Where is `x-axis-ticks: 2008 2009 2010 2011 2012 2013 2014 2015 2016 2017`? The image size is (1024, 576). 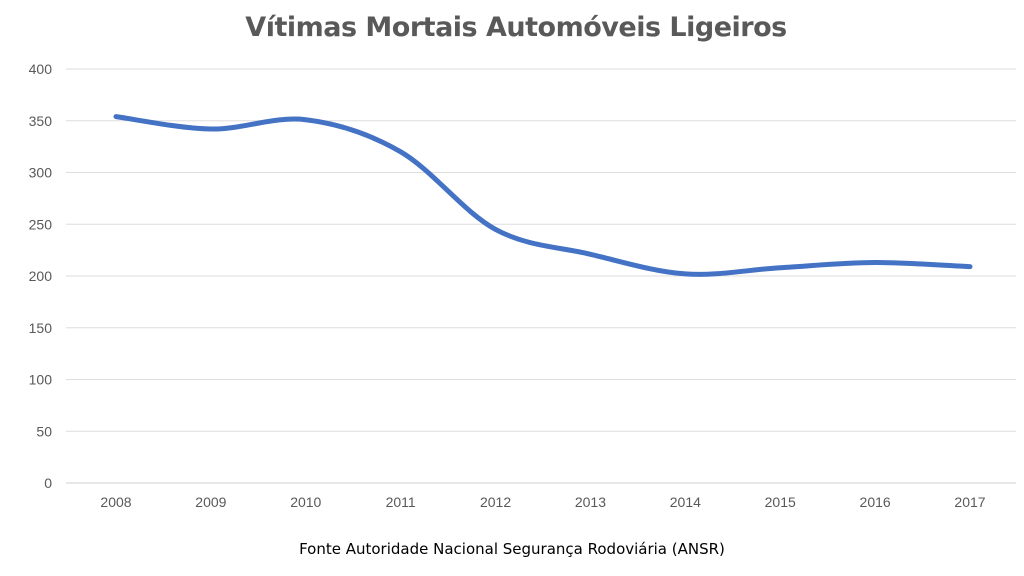 x-axis-ticks: 2008 2009 2010 2011 2012 2013 2014 2015 2016 2017 is located at coordinates (542, 502).